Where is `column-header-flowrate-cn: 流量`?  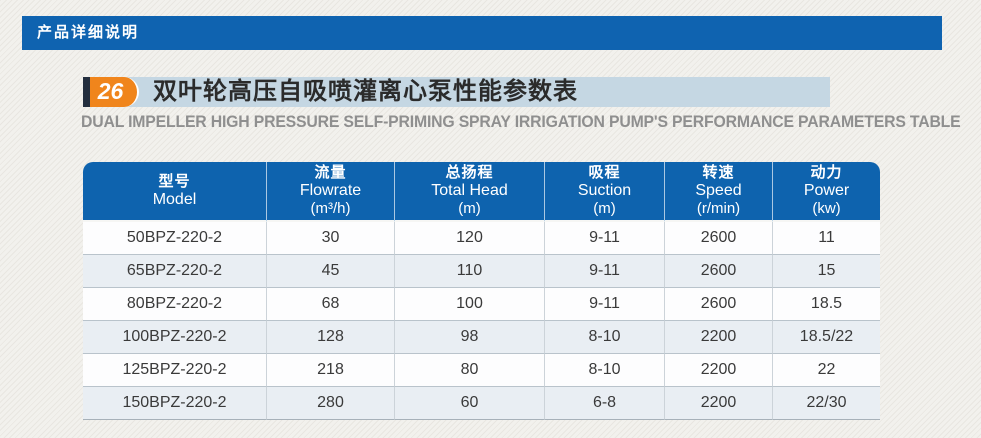
column-header-flowrate-cn: 流量 is located at coordinates (330, 172).